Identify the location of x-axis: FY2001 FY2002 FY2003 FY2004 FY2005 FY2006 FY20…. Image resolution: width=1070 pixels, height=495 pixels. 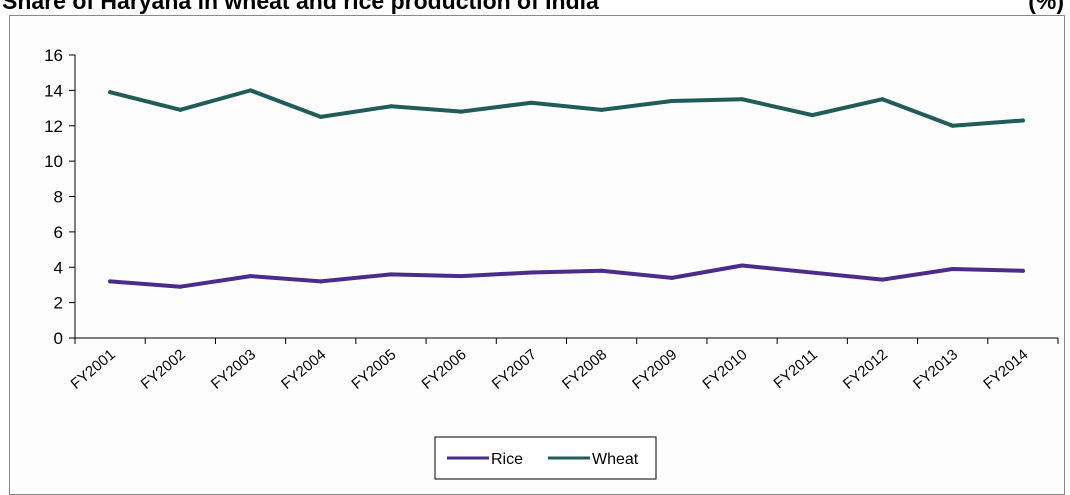
(563, 365).